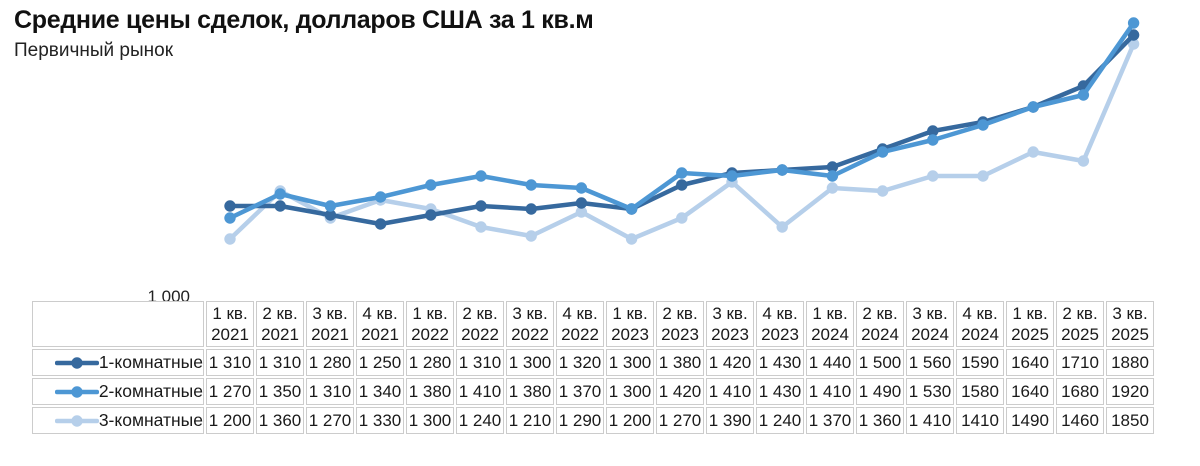 Image resolution: width=1200 pixels, height=466 pixels. Describe the element at coordinates (830, 391) in the screenshot. I see `price-cell: 1 410` at that location.